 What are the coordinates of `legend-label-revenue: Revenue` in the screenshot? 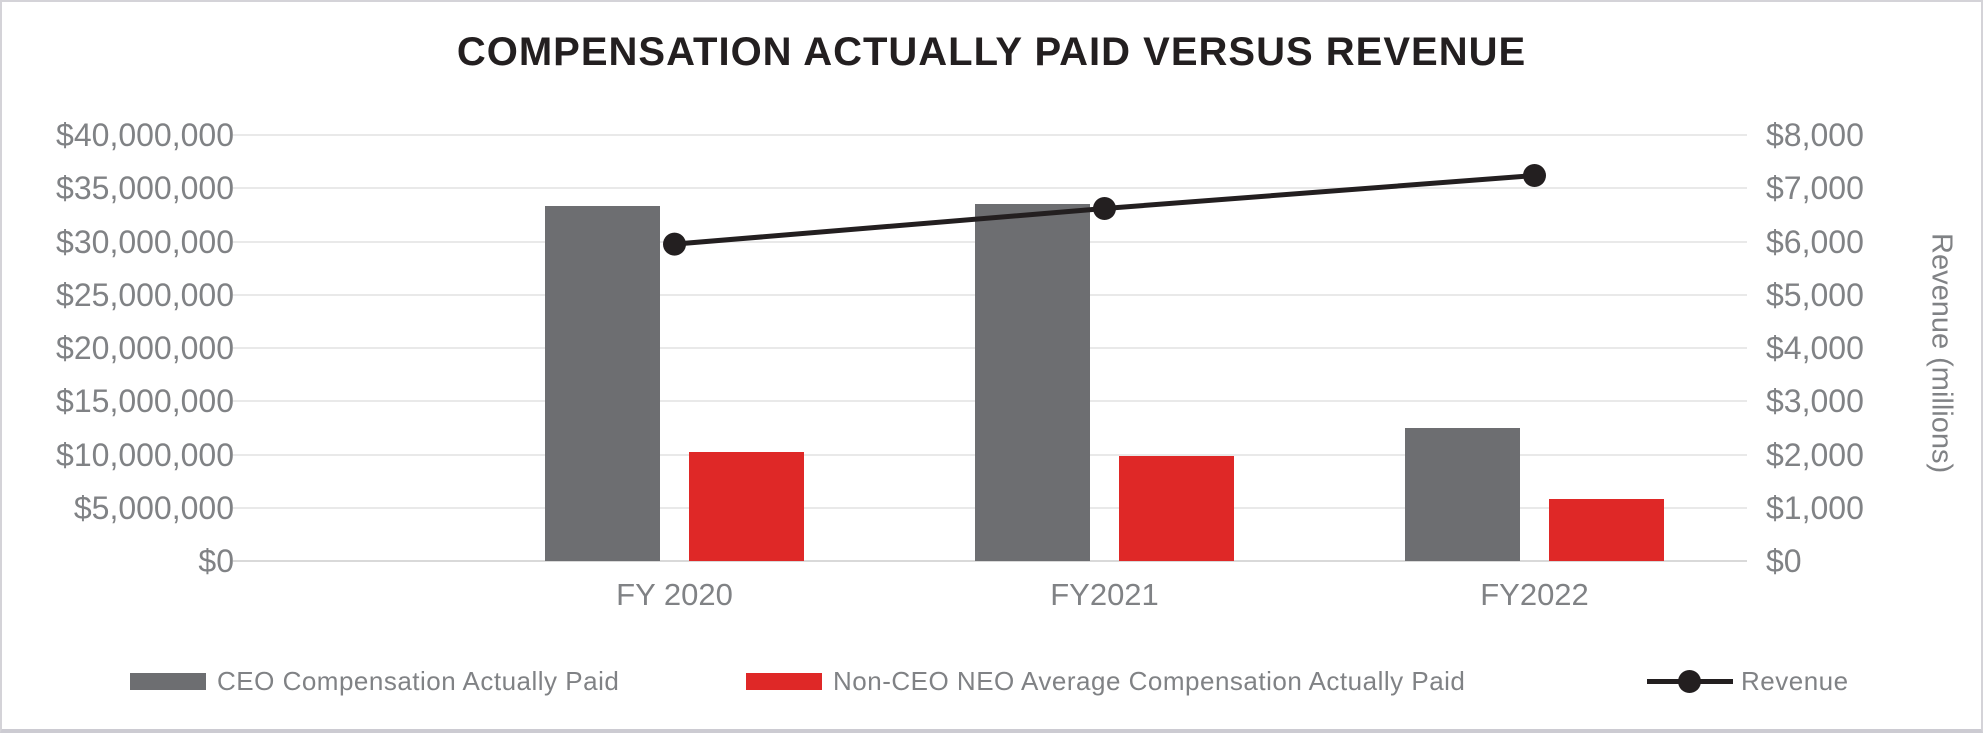 It's located at (1795, 681).